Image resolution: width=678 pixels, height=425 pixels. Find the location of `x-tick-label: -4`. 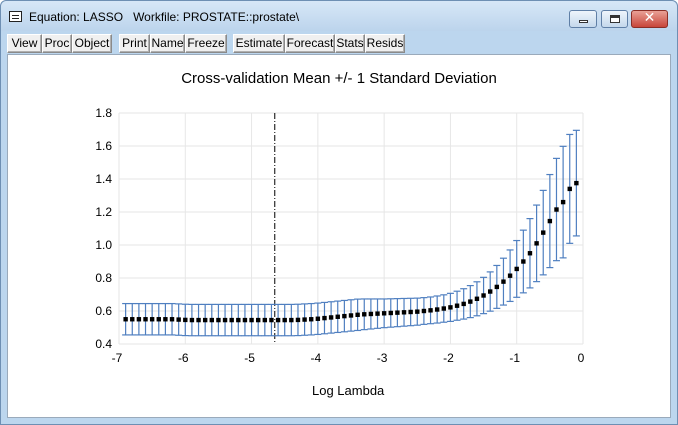

x-tick-label: -4 is located at coordinates (316, 358).